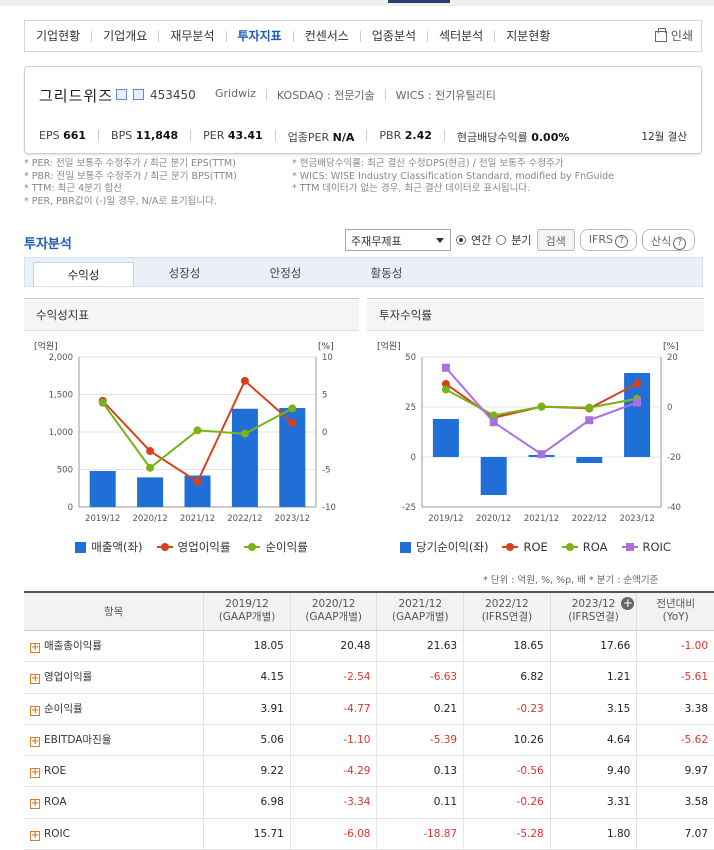 The image size is (714, 850). I want to click on expand-columns-icon: +, so click(628, 603).